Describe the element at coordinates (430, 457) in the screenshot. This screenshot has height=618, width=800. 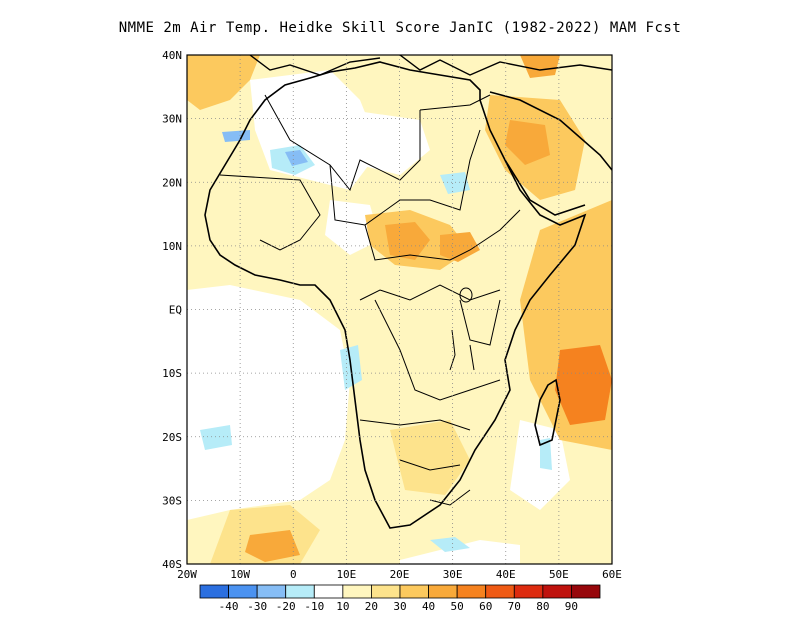
I see `southern-africa-orange` at that location.